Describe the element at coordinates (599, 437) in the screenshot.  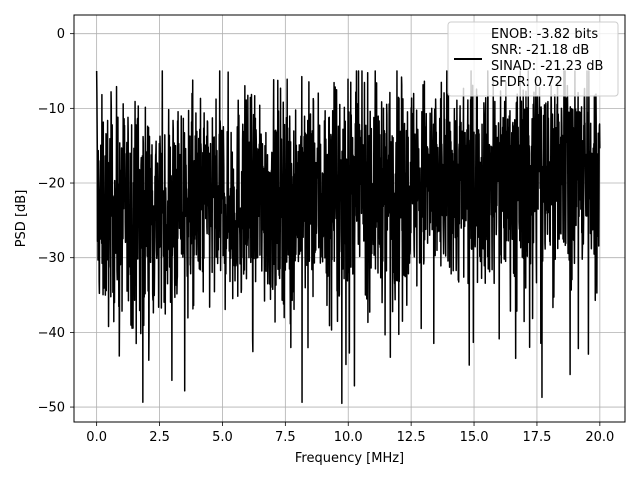
I see `x-tick-label: 20.0` at that location.